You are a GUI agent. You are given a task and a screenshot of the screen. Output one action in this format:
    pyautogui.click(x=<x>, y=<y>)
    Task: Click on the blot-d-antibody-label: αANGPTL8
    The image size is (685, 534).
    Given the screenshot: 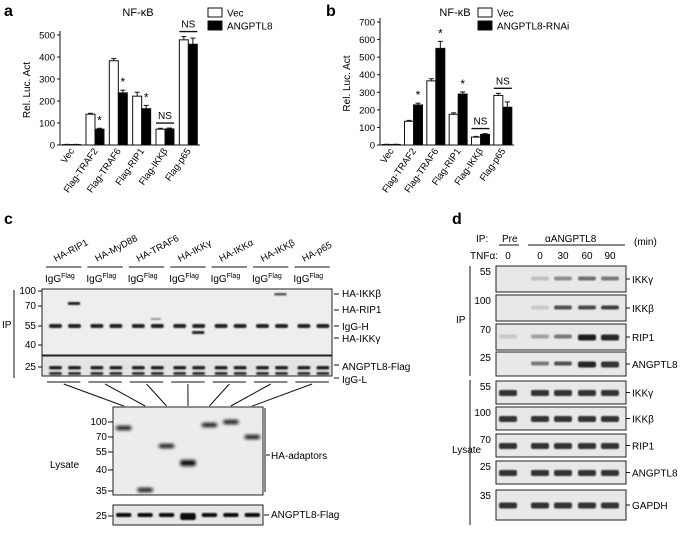 What is the action you would take?
    pyautogui.click(x=571, y=239)
    